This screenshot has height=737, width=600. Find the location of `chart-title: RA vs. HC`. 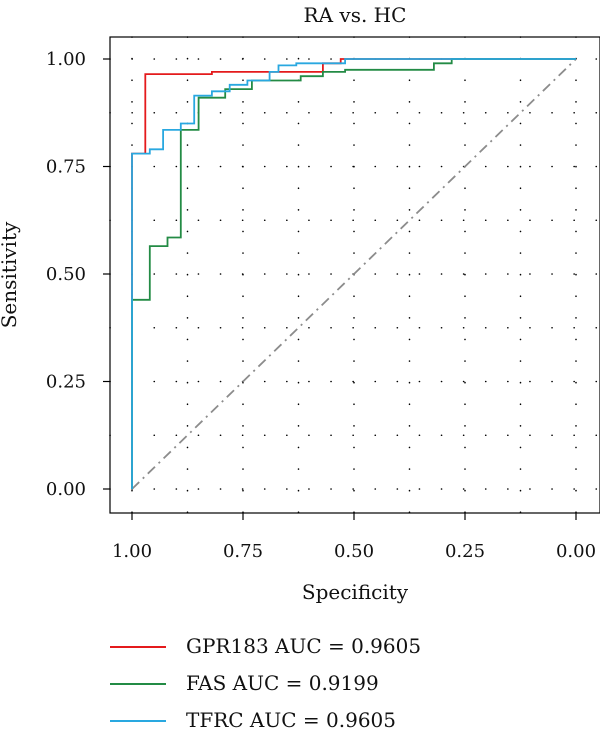

chart-title: RA vs. HC is located at coordinates (355, 15).